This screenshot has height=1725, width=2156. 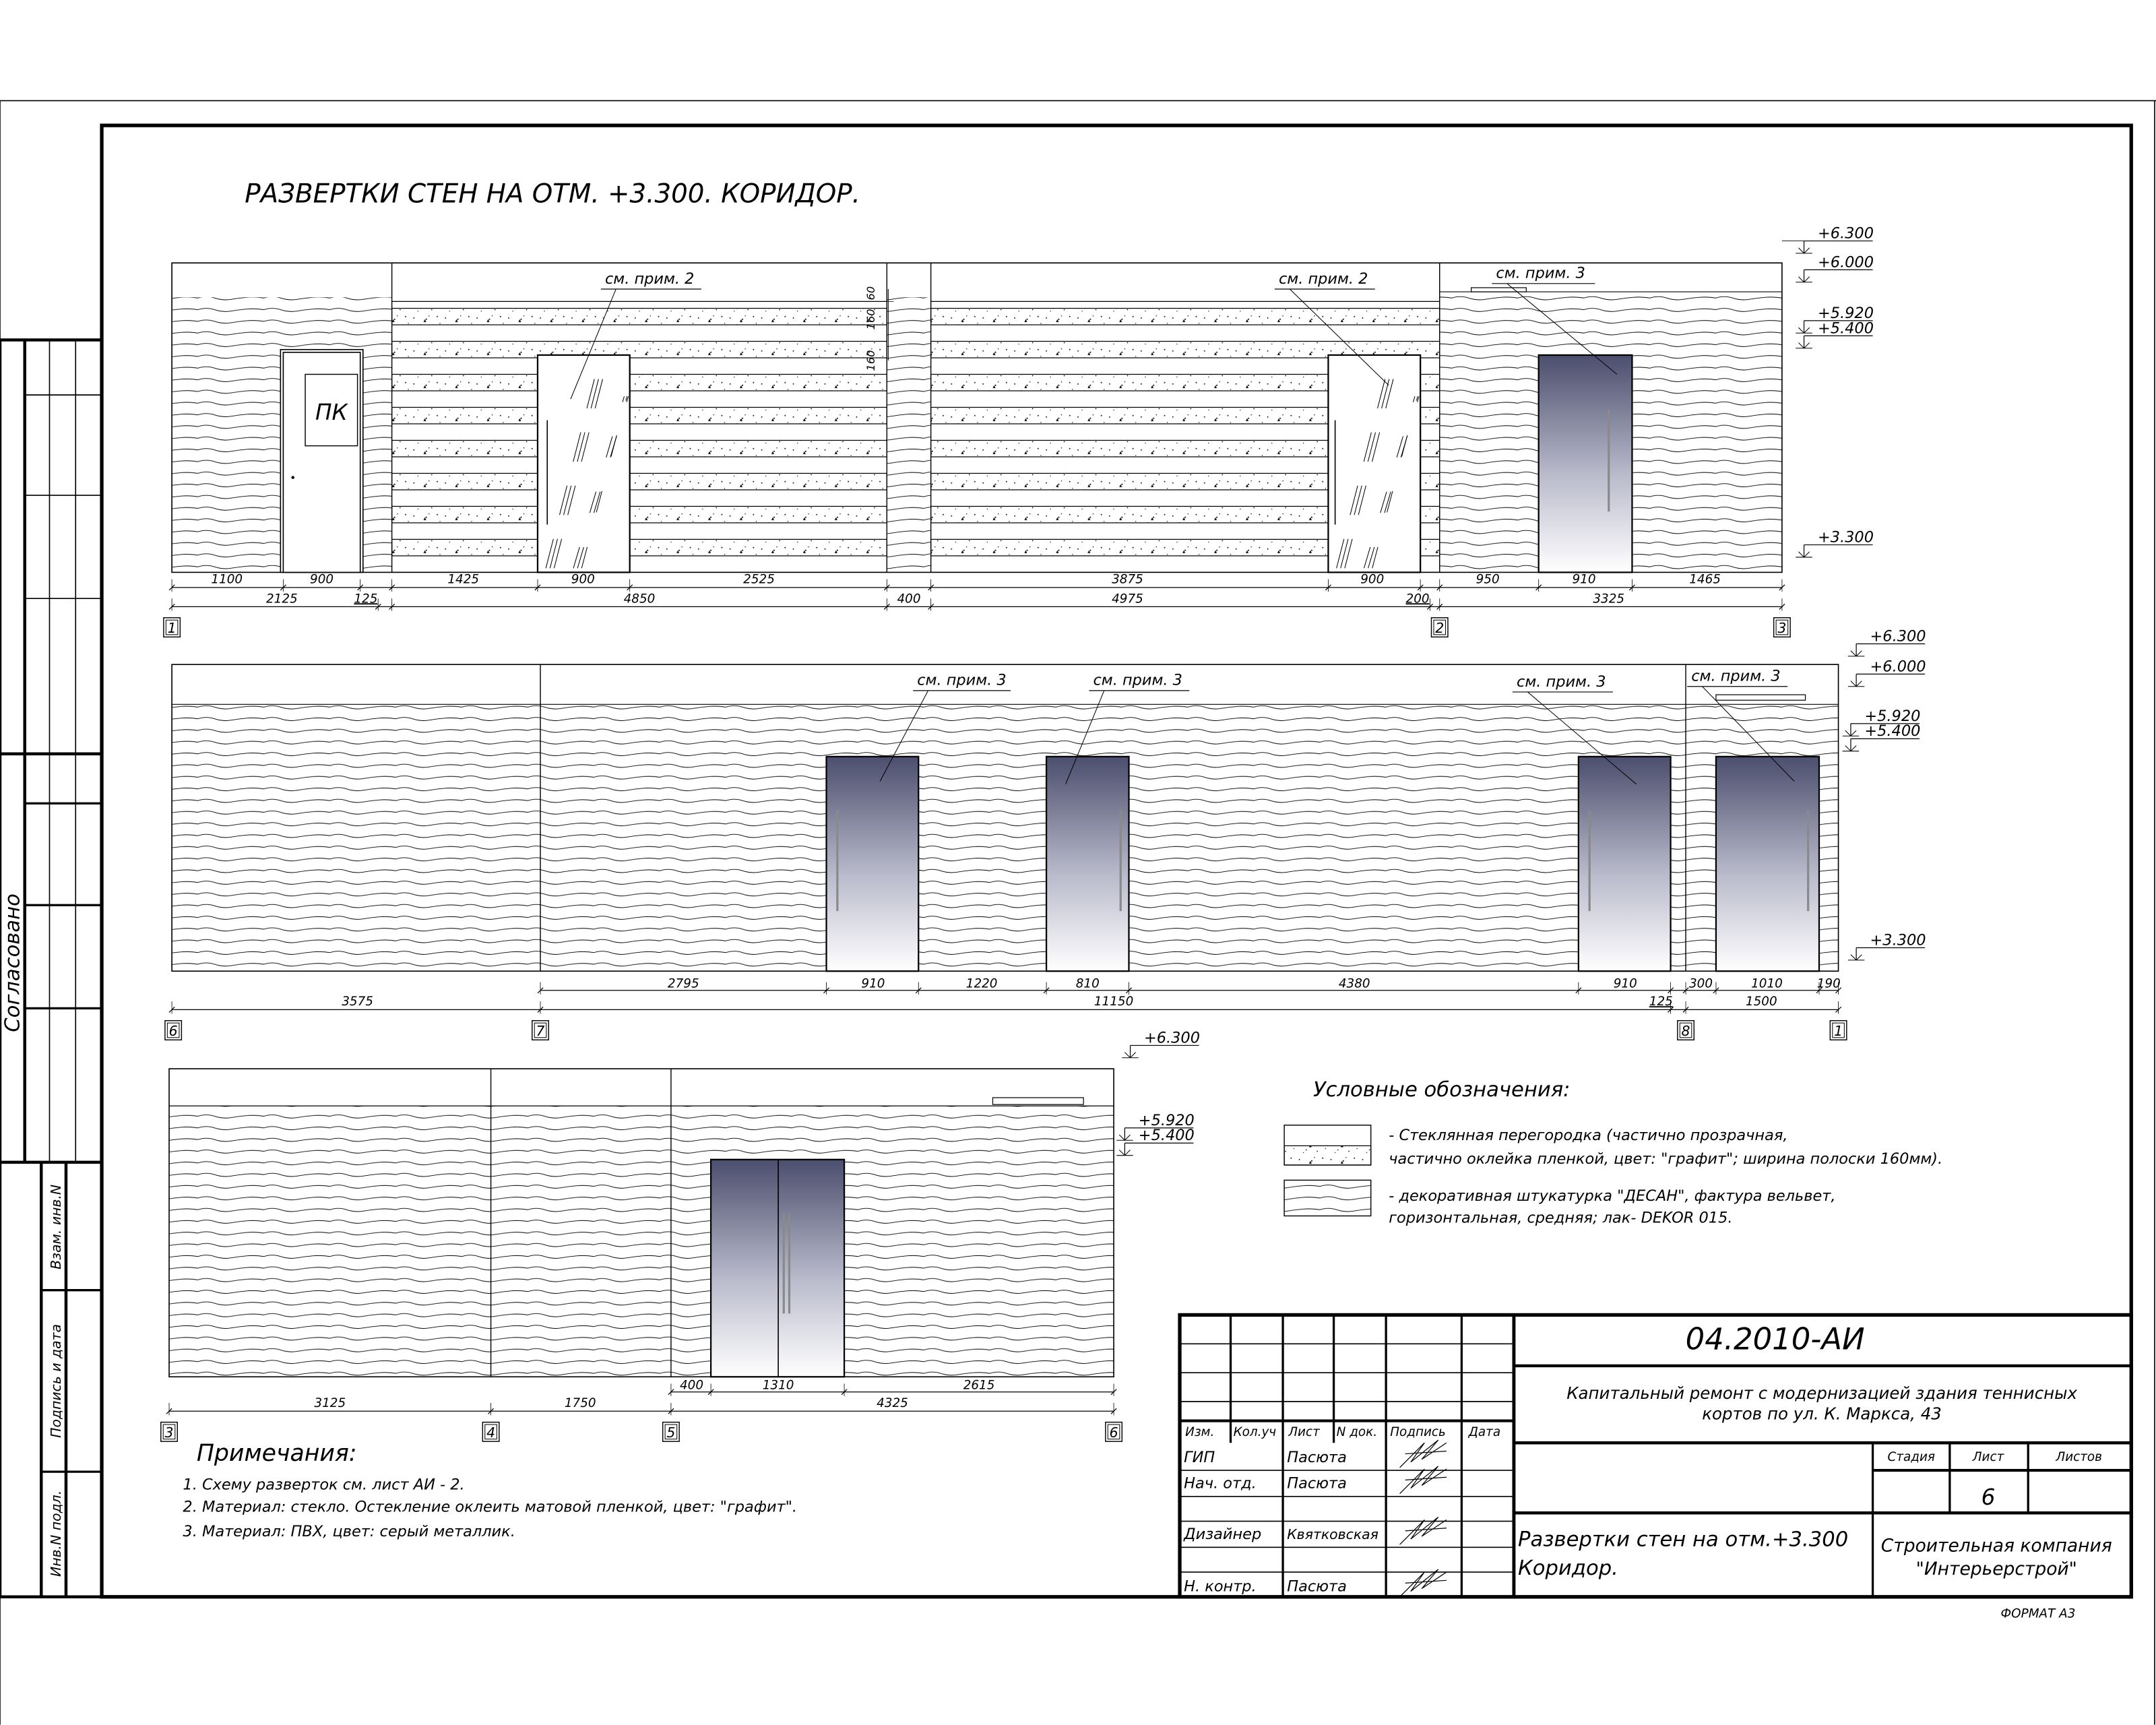 What do you see at coordinates (1441, 1090) in the screenshot?
I see `legend-title: Условные обозначения:` at bounding box center [1441, 1090].